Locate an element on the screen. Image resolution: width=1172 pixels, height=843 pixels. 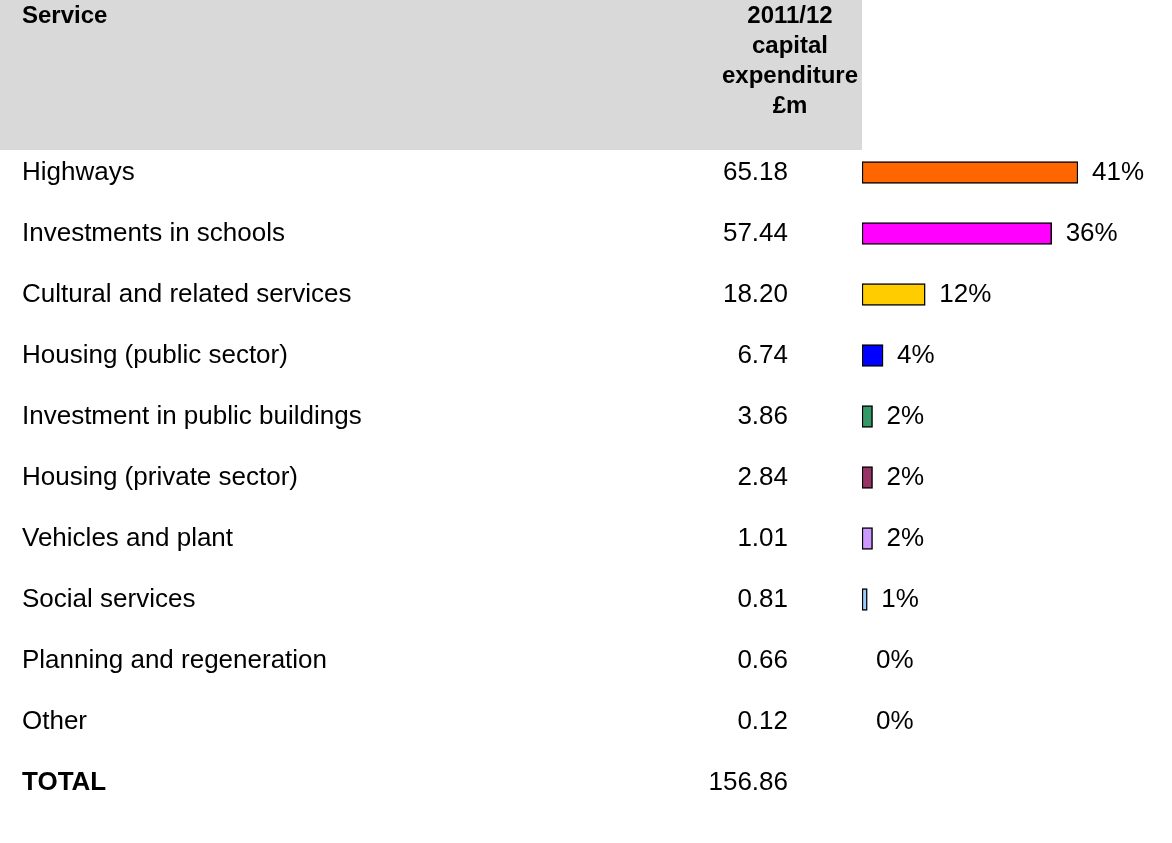
y-tick-label: Investment in public buildings is located at coordinates (192, 414).